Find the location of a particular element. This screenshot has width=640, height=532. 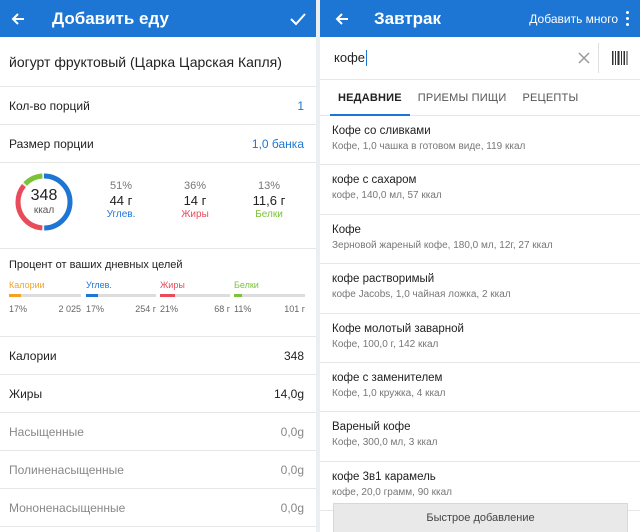

macro-fat: 36% 14 г Жиры is located at coordinates (195, 200).